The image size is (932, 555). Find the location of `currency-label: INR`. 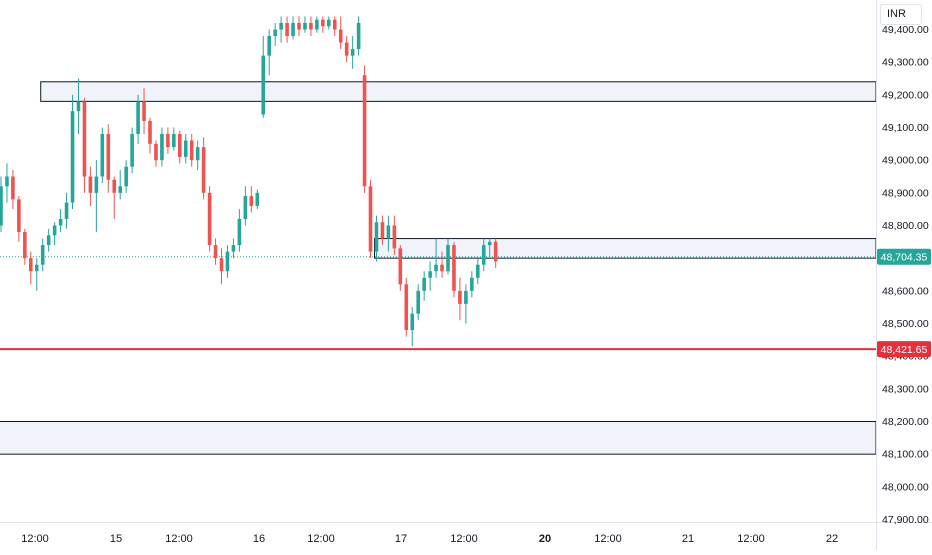

currency-label: INR is located at coordinates (901, 14).